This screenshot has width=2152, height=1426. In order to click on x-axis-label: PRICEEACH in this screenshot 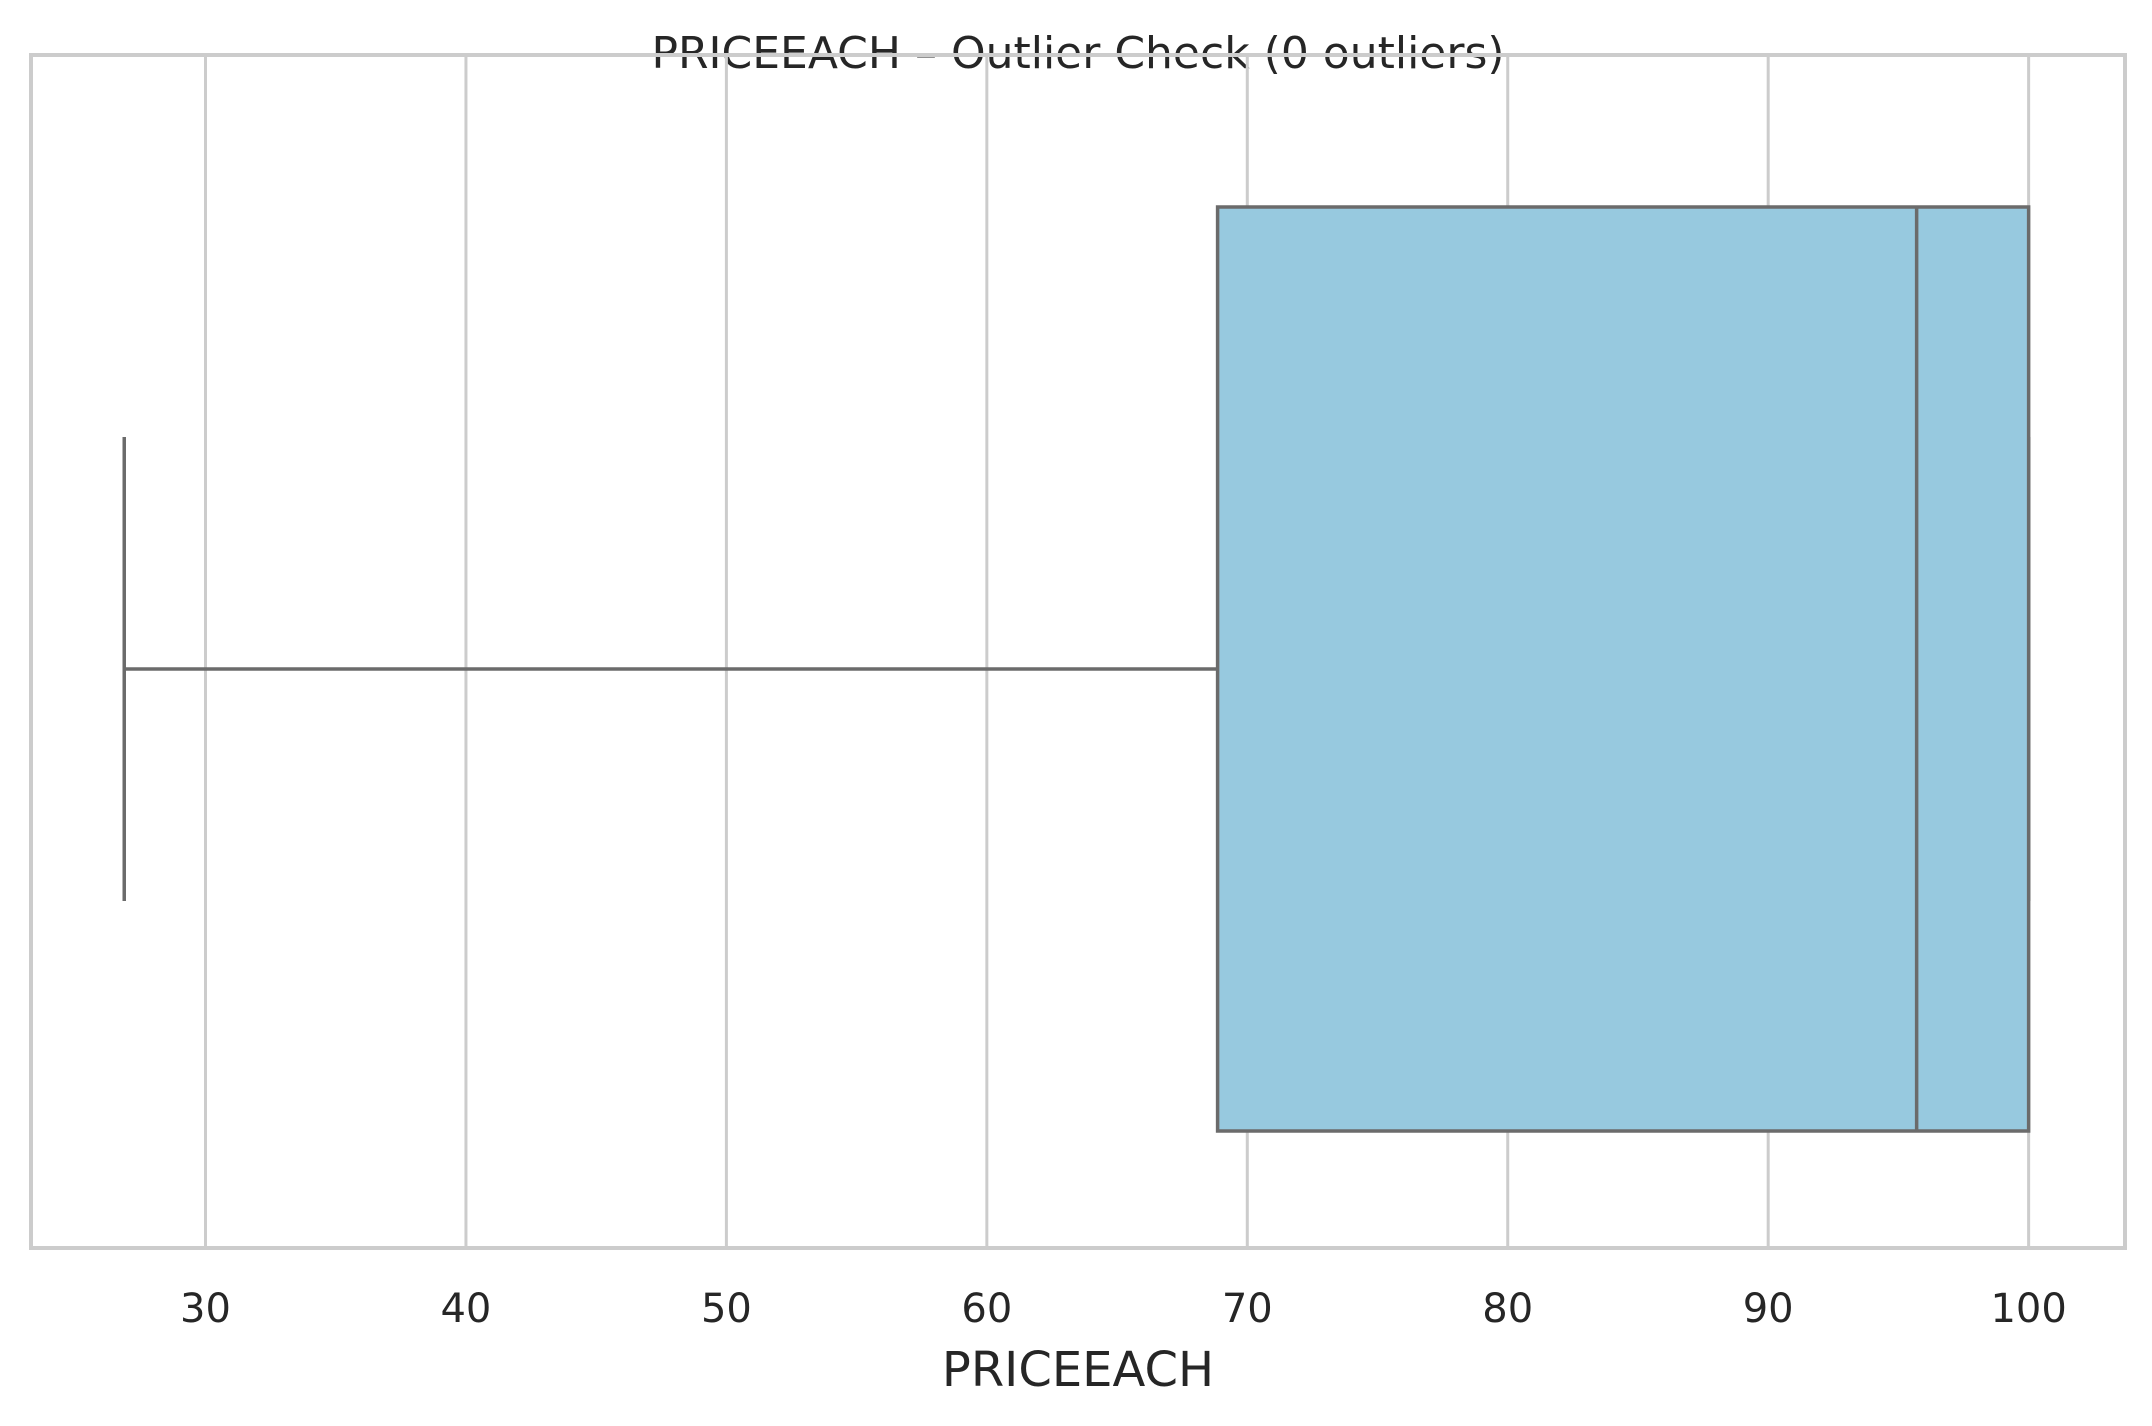, I will do `click(1078, 1370)`.